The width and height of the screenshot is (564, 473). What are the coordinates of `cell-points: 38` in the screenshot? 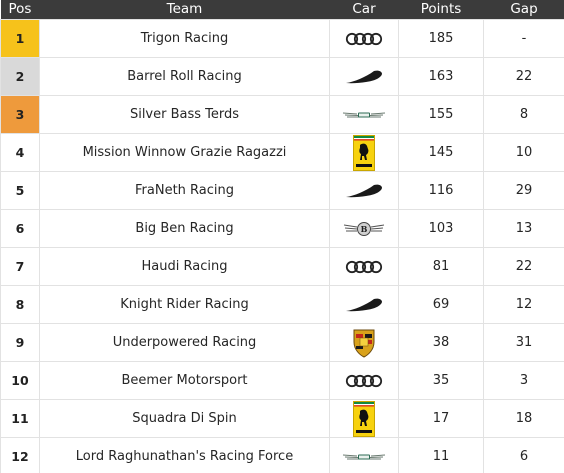 It's located at (441, 342).